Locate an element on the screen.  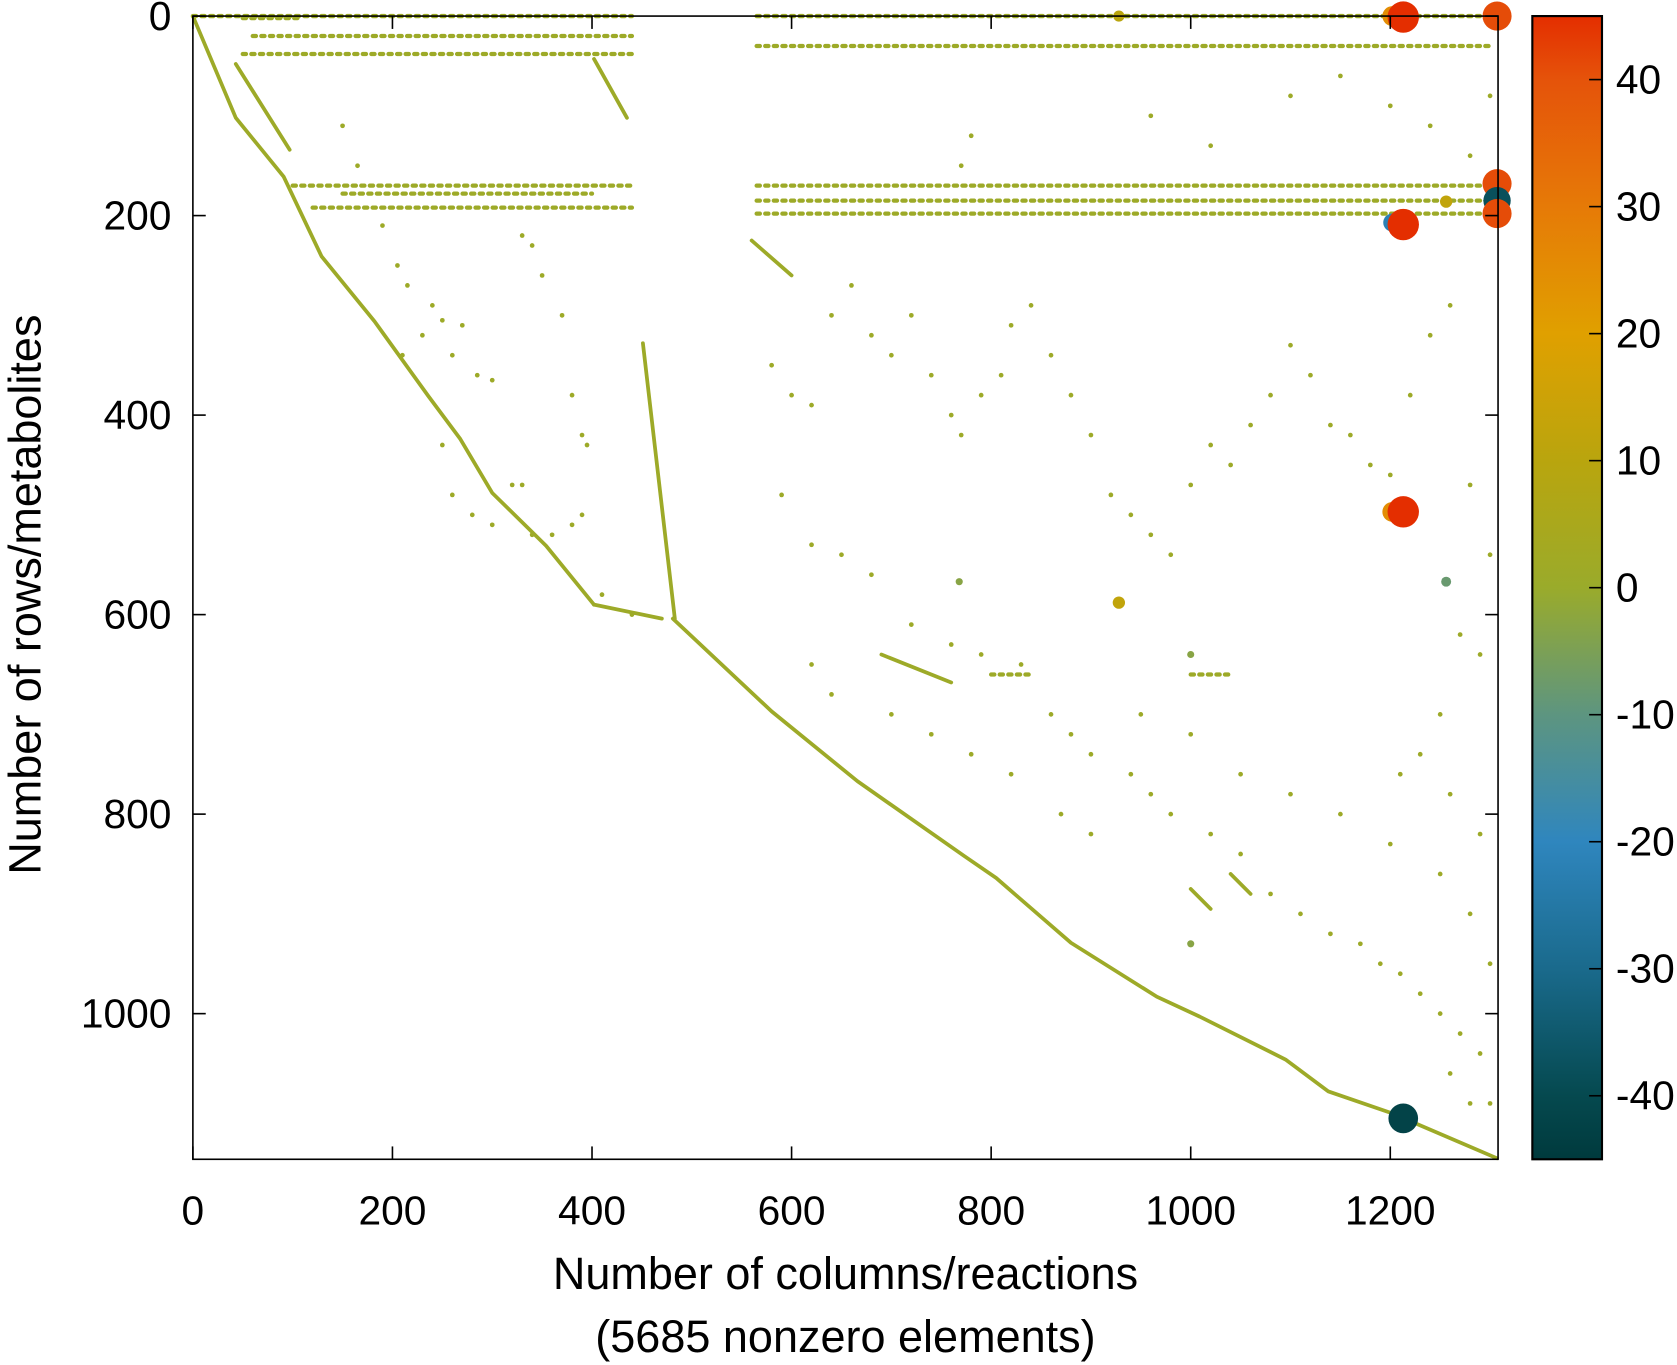
x-axis-subtitle: (5685 nonzero elements) is located at coordinates (845, 1336).